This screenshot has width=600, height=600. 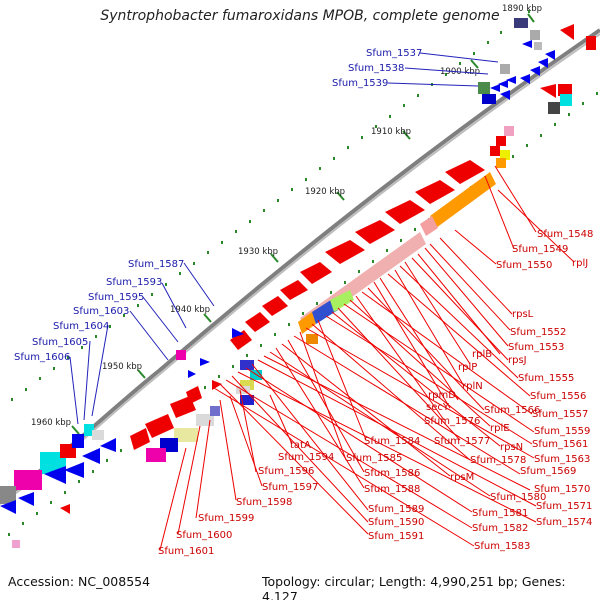 I want to click on gene-label: tatA, so click(x=300, y=445).